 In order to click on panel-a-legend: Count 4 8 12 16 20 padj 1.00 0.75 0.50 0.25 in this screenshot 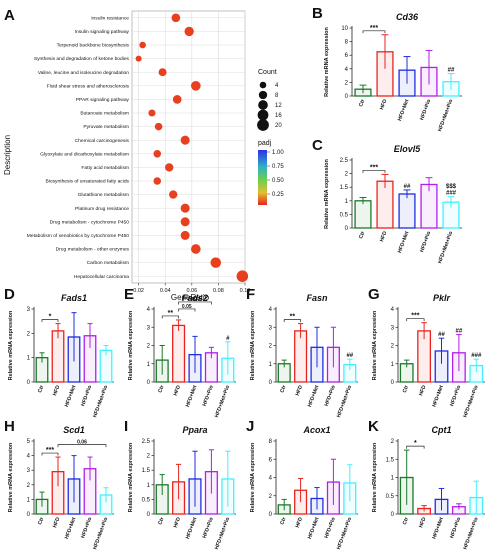, I will do `click(270, 137)`.